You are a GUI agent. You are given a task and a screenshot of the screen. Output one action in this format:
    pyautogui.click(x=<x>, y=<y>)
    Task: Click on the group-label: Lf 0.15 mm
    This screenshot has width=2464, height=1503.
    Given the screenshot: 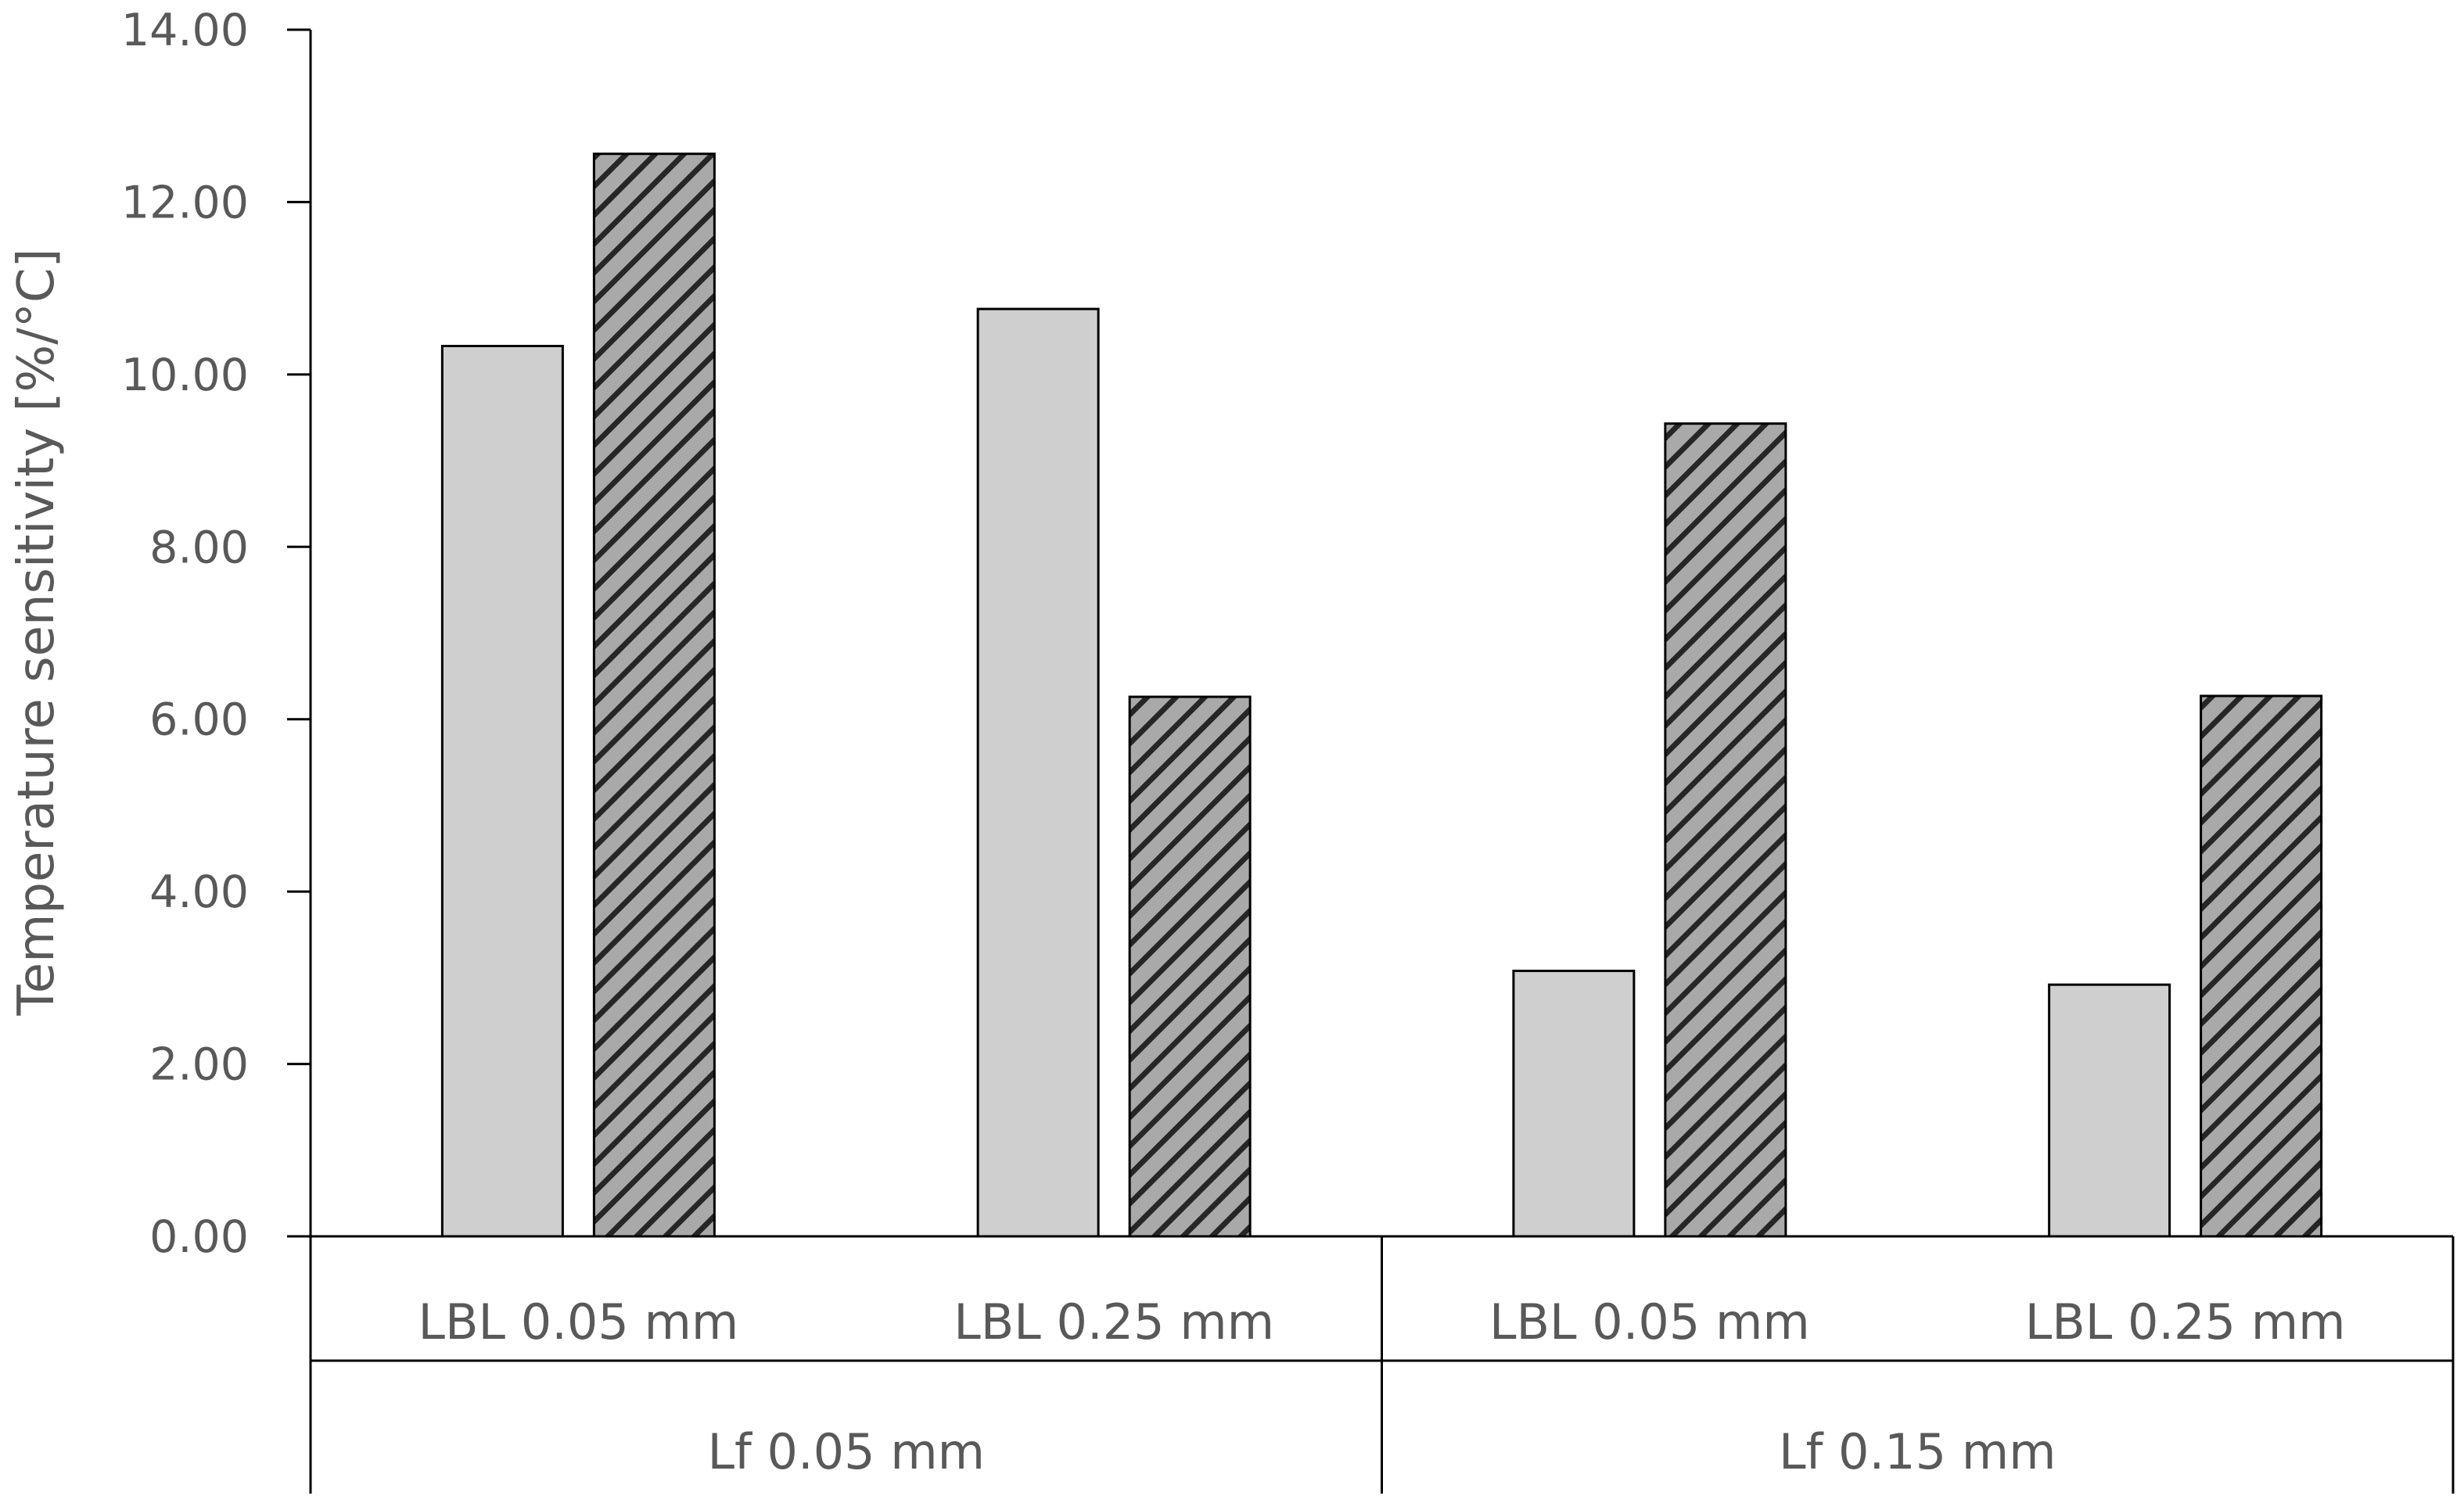 What is the action you would take?
    pyautogui.click(x=1917, y=1451)
    